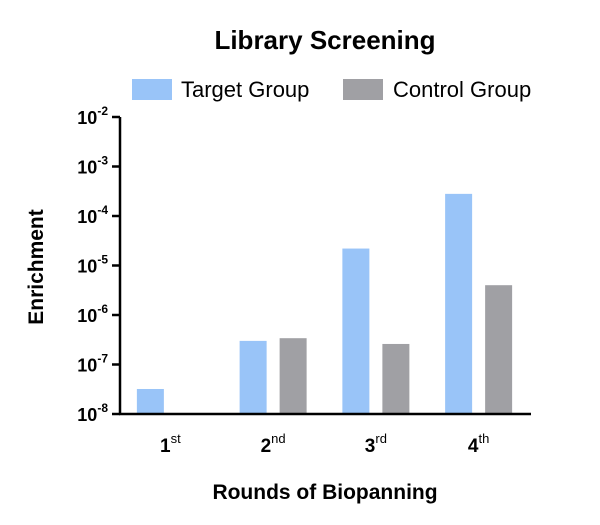 Image resolution: width=600 pixels, height=525 pixels. Describe the element at coordinates (152, 89) in the screenshot. I see `legend-swatch-target-group` at that location.